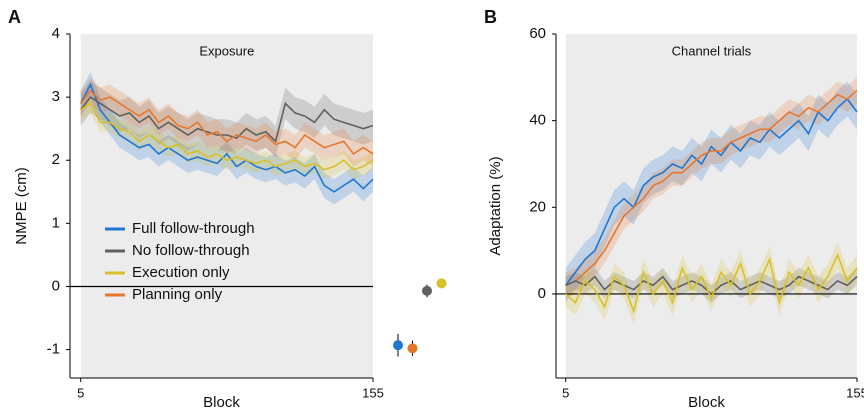  What do you see at coordinates (56, 159) in the screenshot?
I see `y-tick-label: 2` at bounding box center [56, 159].